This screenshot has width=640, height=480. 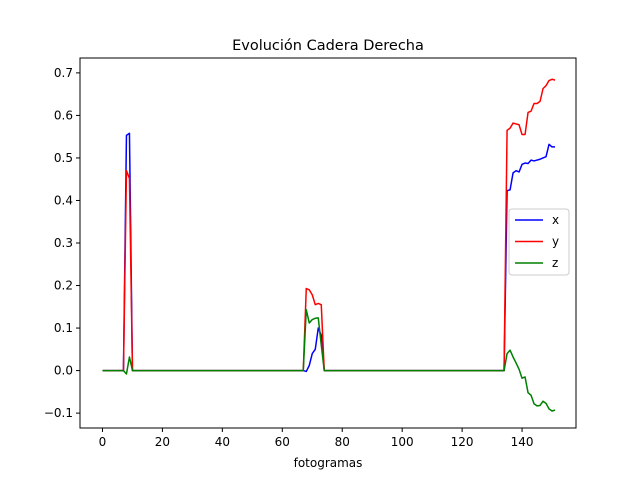 I want to click on x-tick-label: 60, so click(x=282, y=442).